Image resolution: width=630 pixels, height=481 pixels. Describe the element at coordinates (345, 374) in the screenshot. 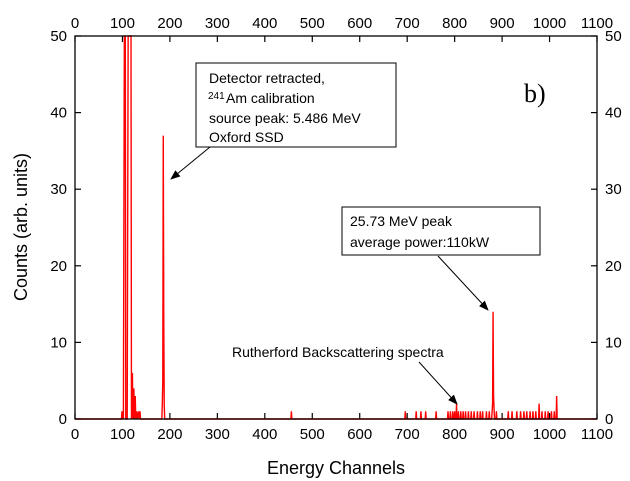

I see `annotation-rbs: Rutherford Backscattering spectra` at that location.